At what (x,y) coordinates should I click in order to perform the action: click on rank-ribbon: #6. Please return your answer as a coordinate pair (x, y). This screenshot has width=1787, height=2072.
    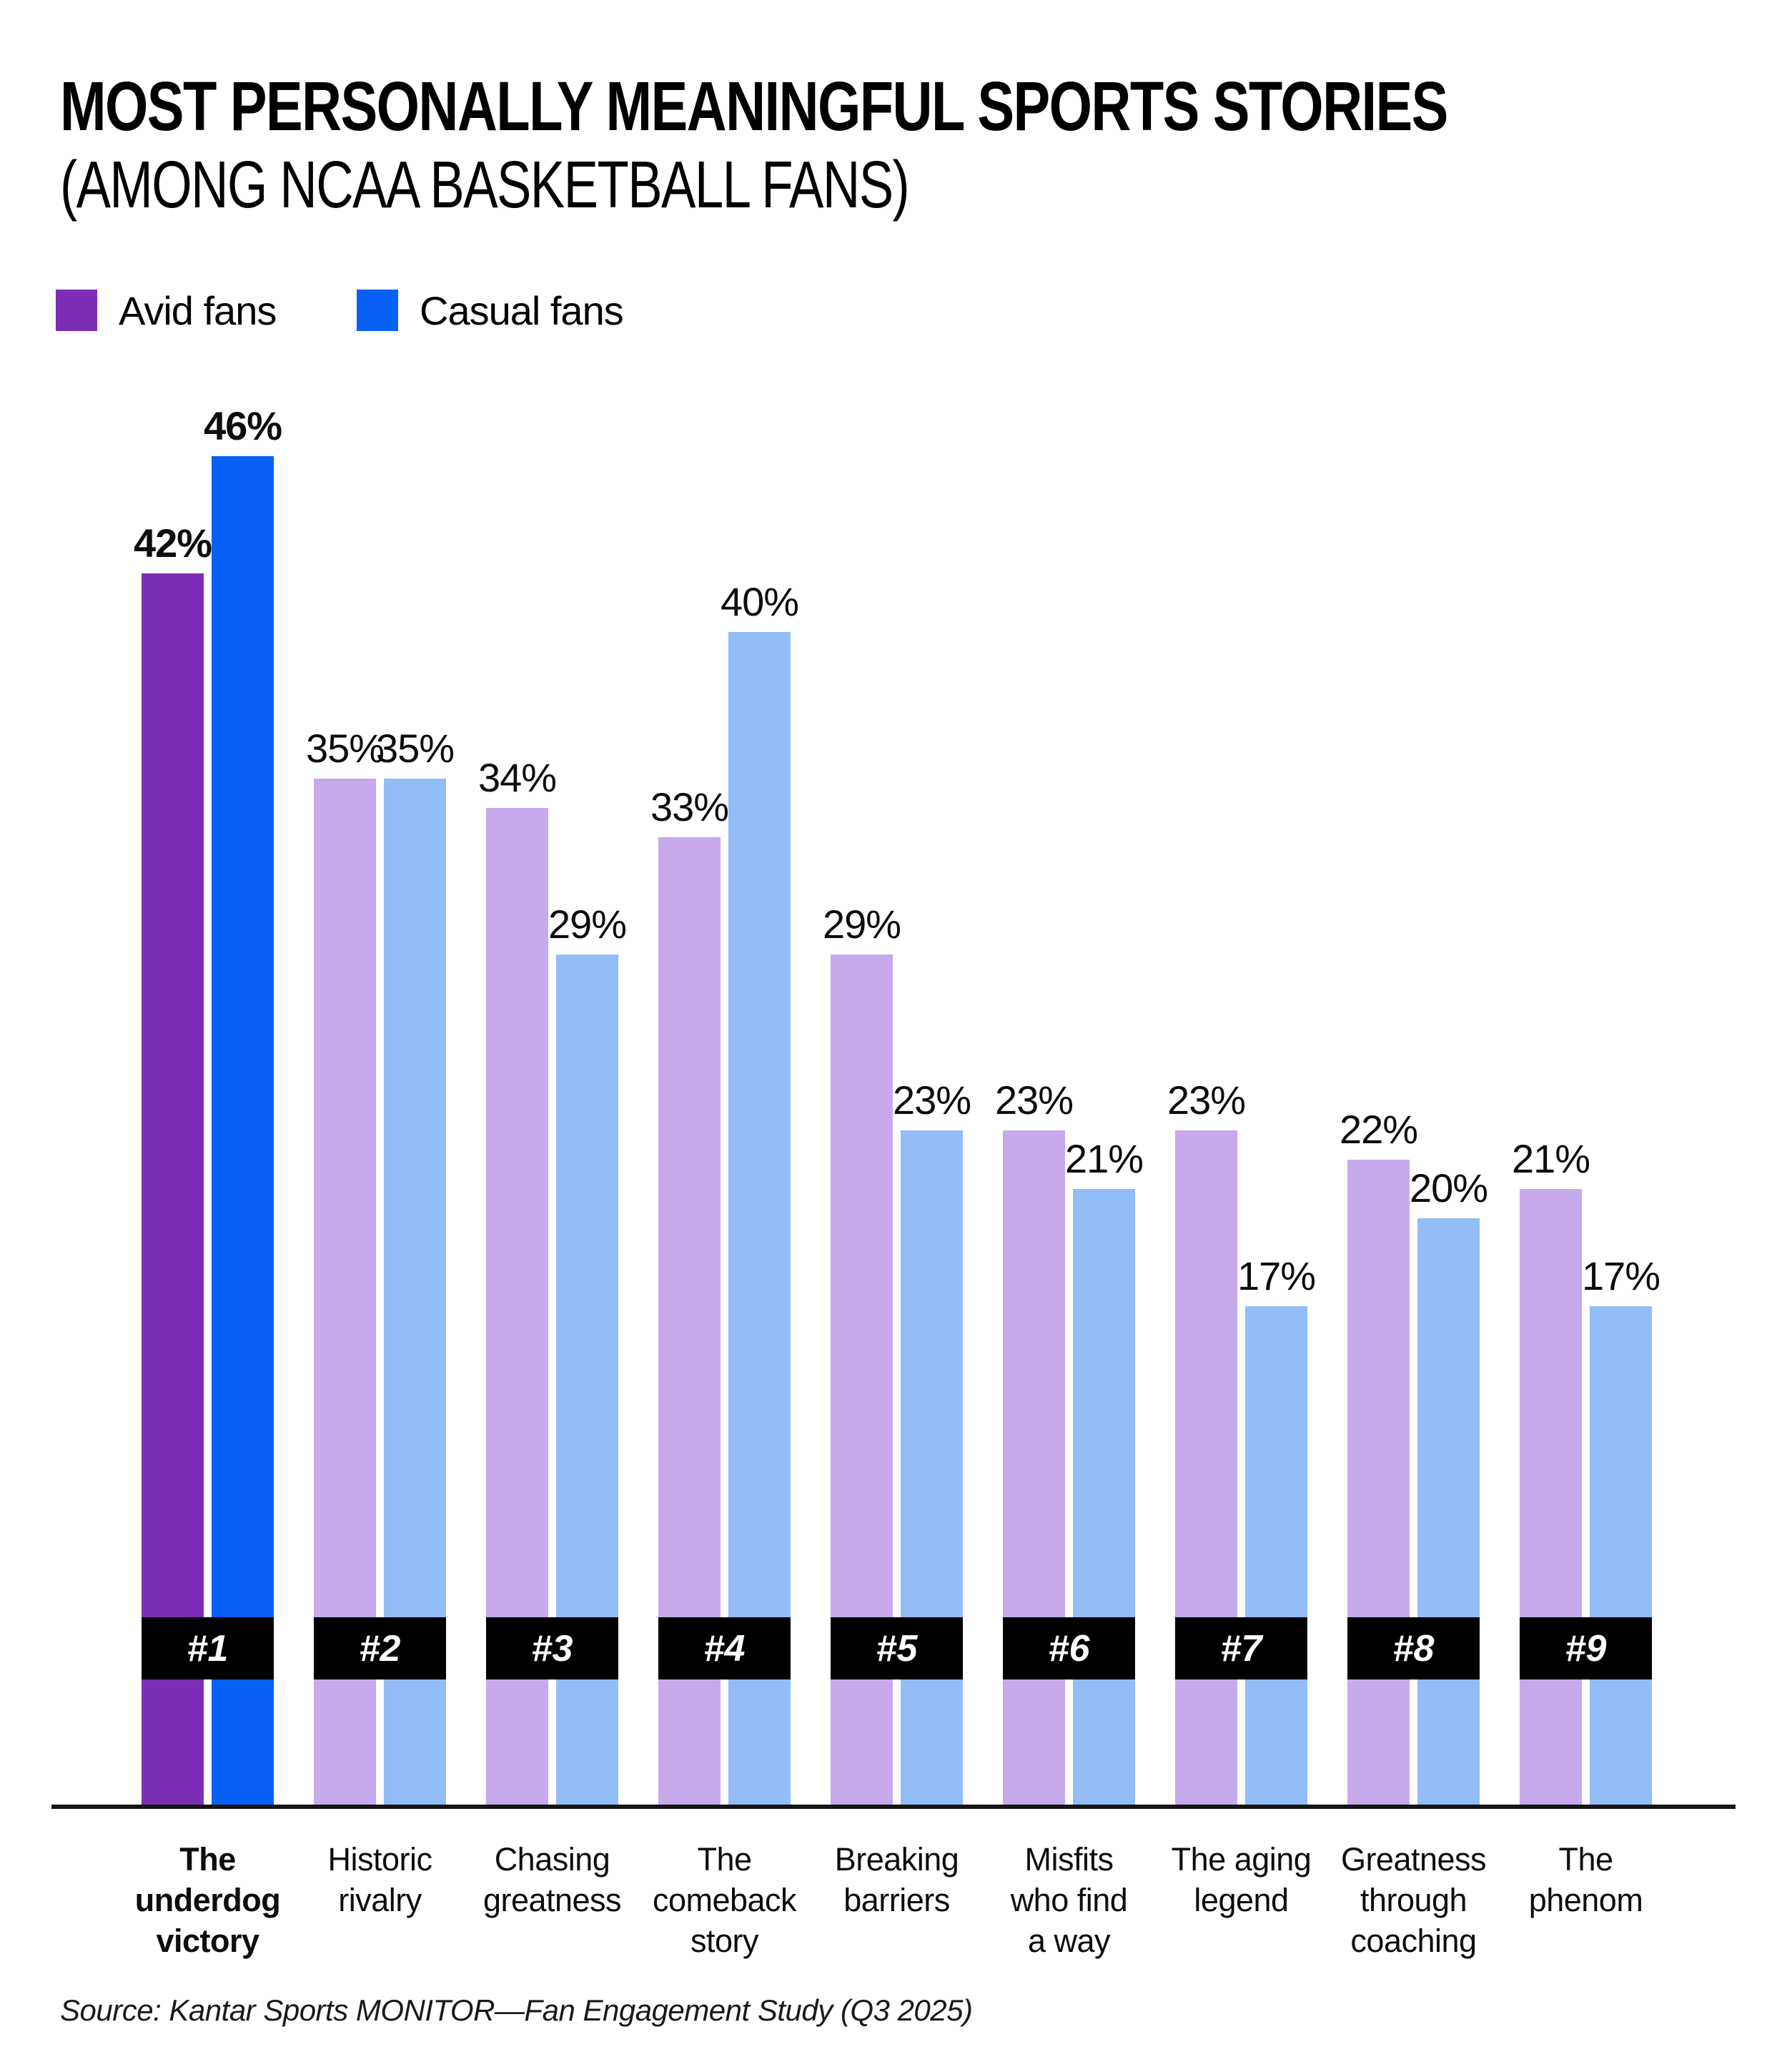
    Looking at the image, I should click on (1069, 1648).